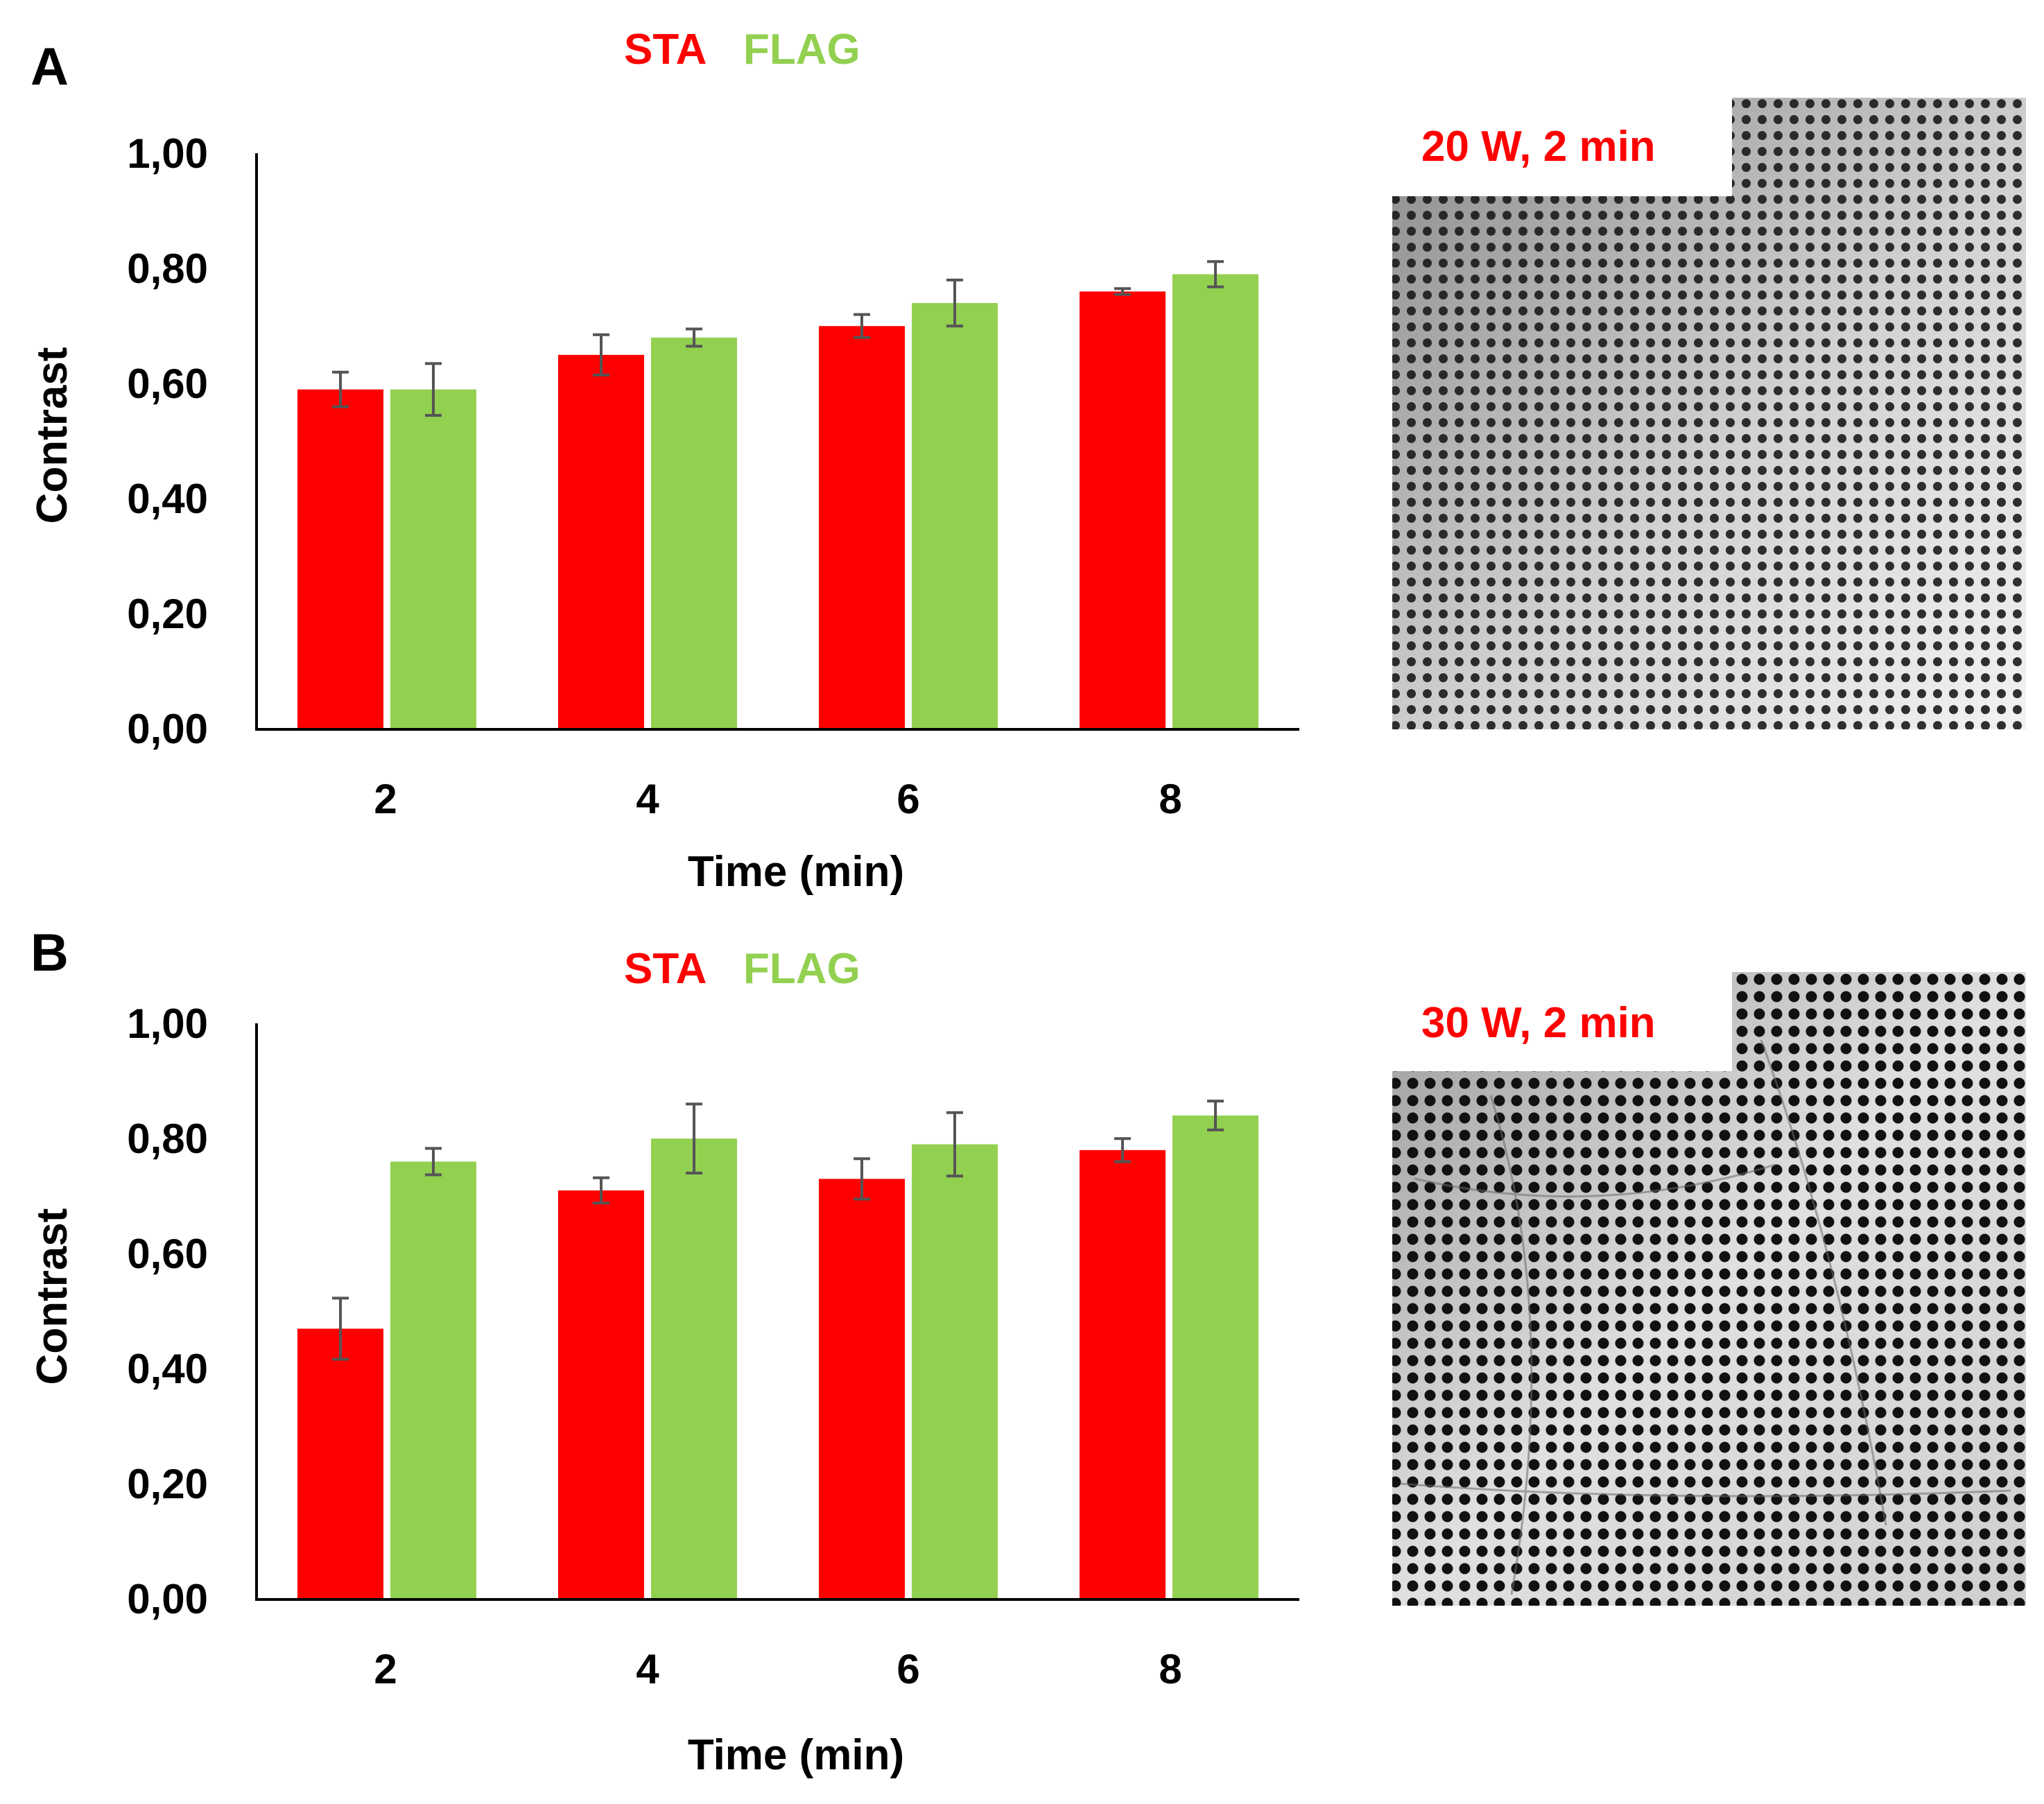 The image size is (2044, 1804). What do you see at coordinates (1709, 1289) in the screenshot?
I see `micrograph-b` at bounding box center [1709, 1289].